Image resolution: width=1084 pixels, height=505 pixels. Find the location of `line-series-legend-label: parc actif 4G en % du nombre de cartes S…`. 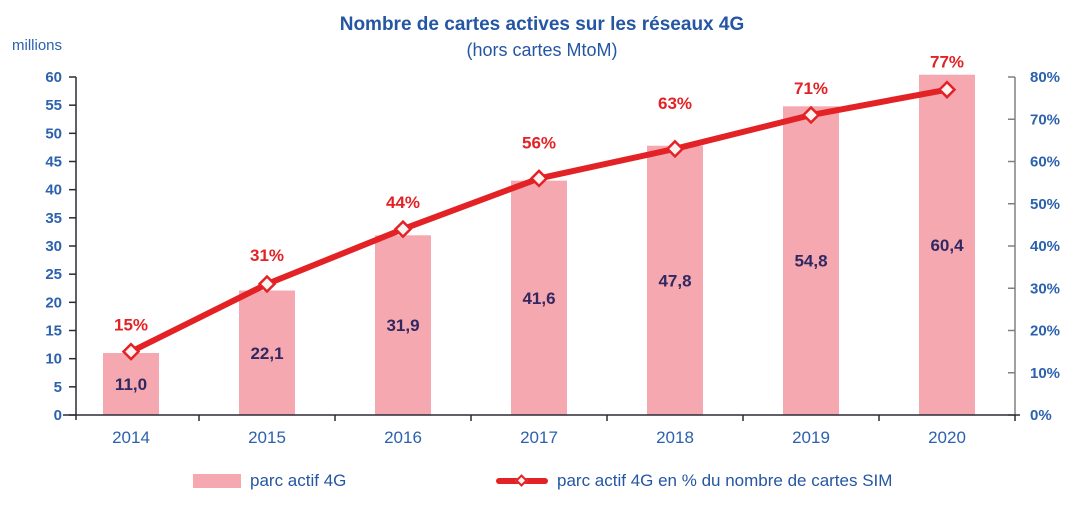

line-series-legend-label: parc actif 4G en % du nombre de cartes S… is located at coordinates (725, 480).